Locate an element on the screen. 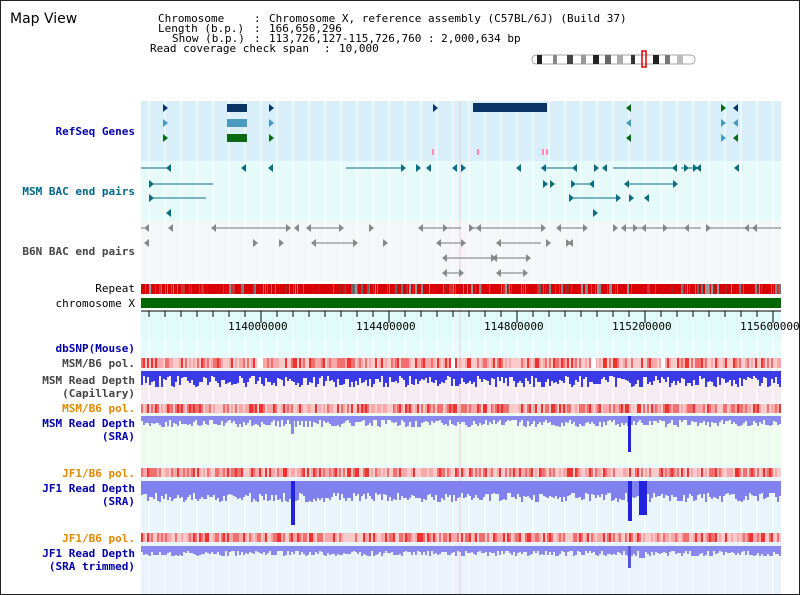  chromosome-ideogram is located at coordinates (613, 59).